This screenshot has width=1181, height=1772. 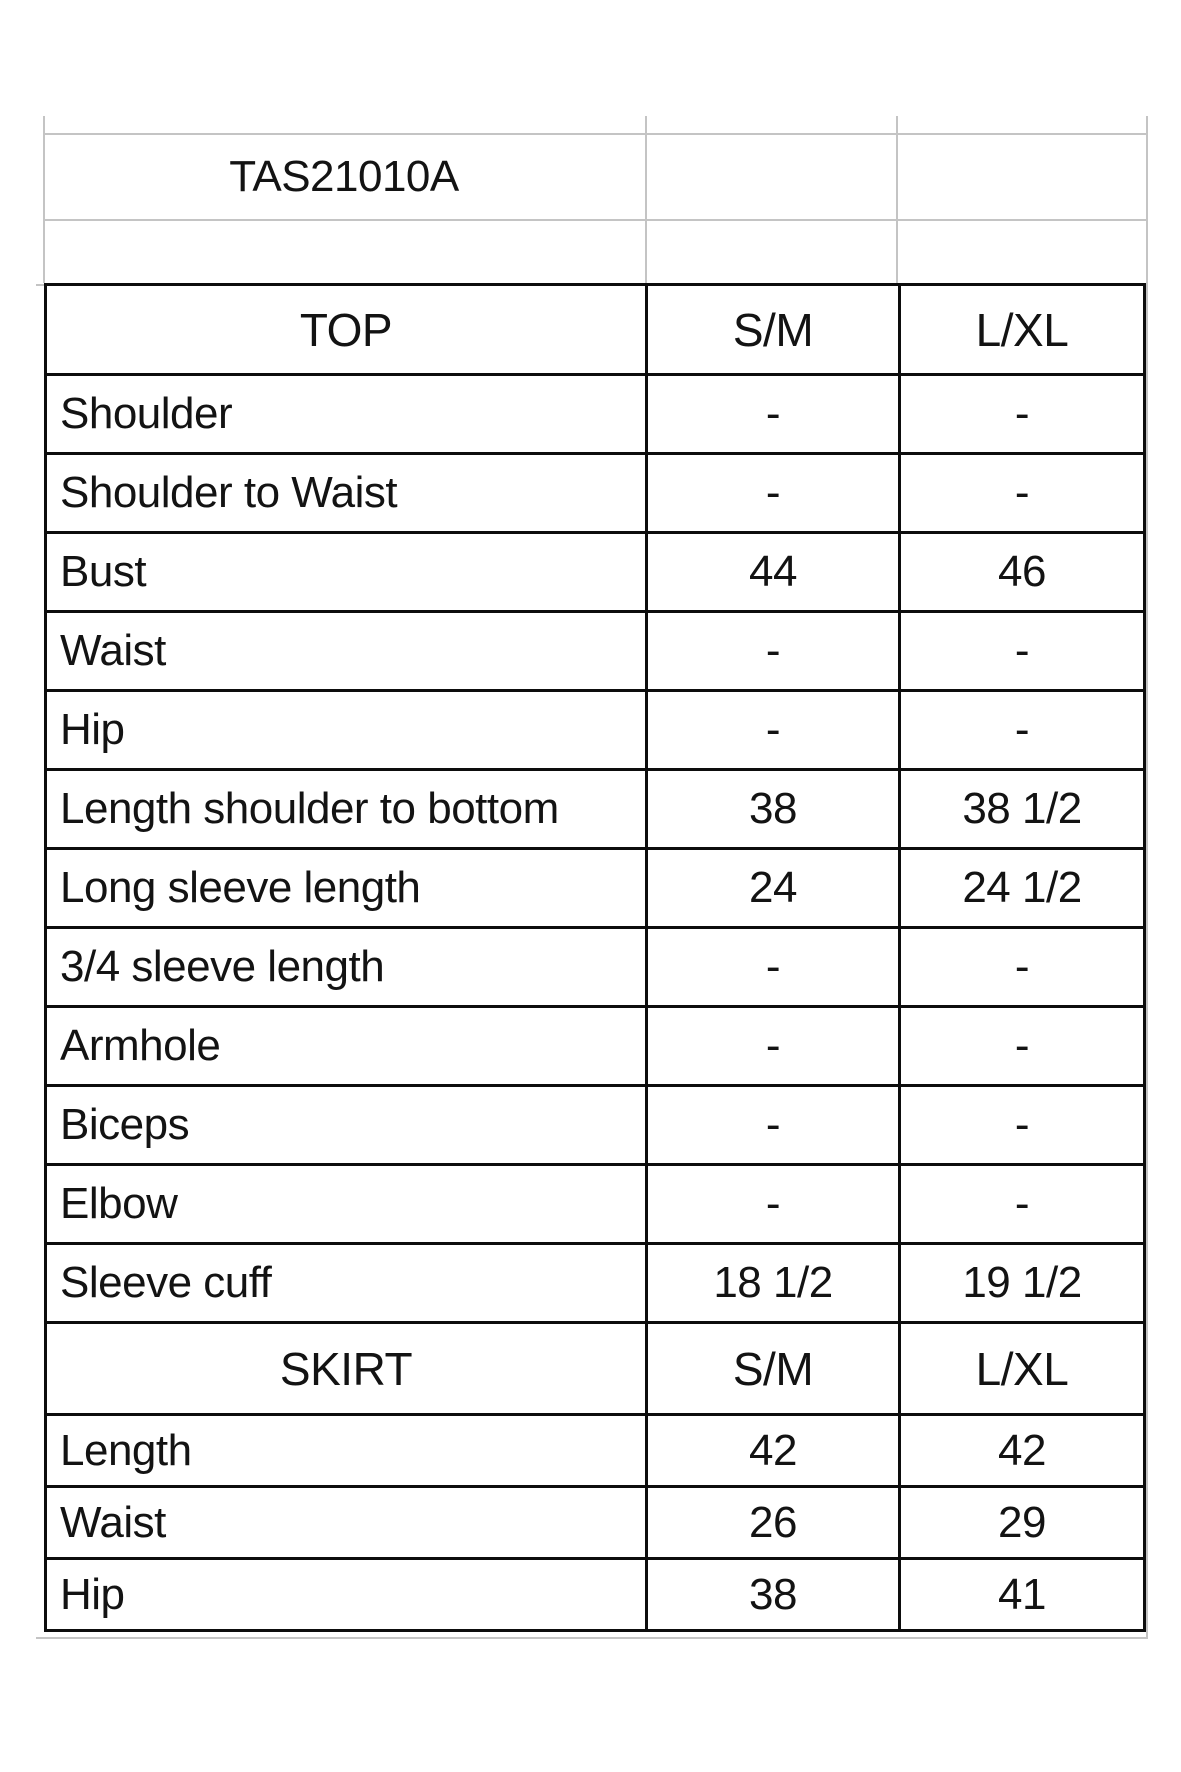 I want to click on gridline-horizontal-middle, so click(x=595, y=220).